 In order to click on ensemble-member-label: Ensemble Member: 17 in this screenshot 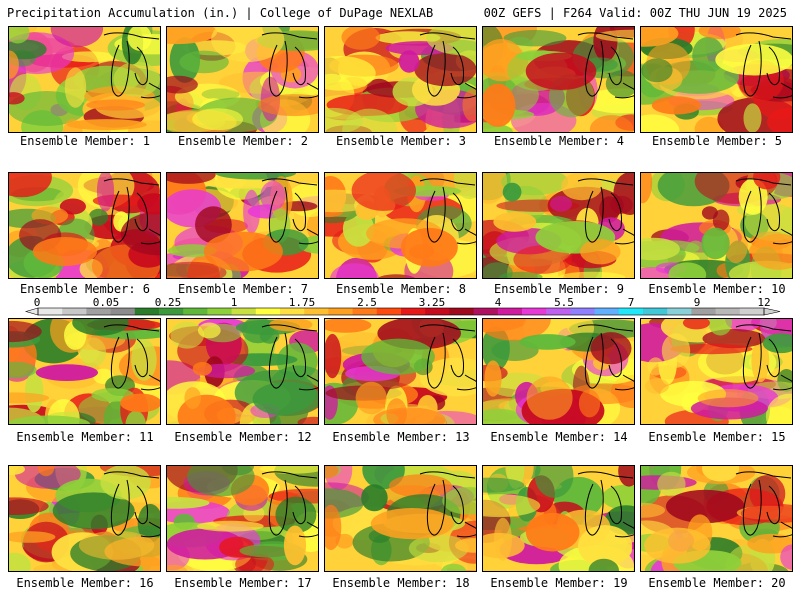, I will do `click(243, 583)`.